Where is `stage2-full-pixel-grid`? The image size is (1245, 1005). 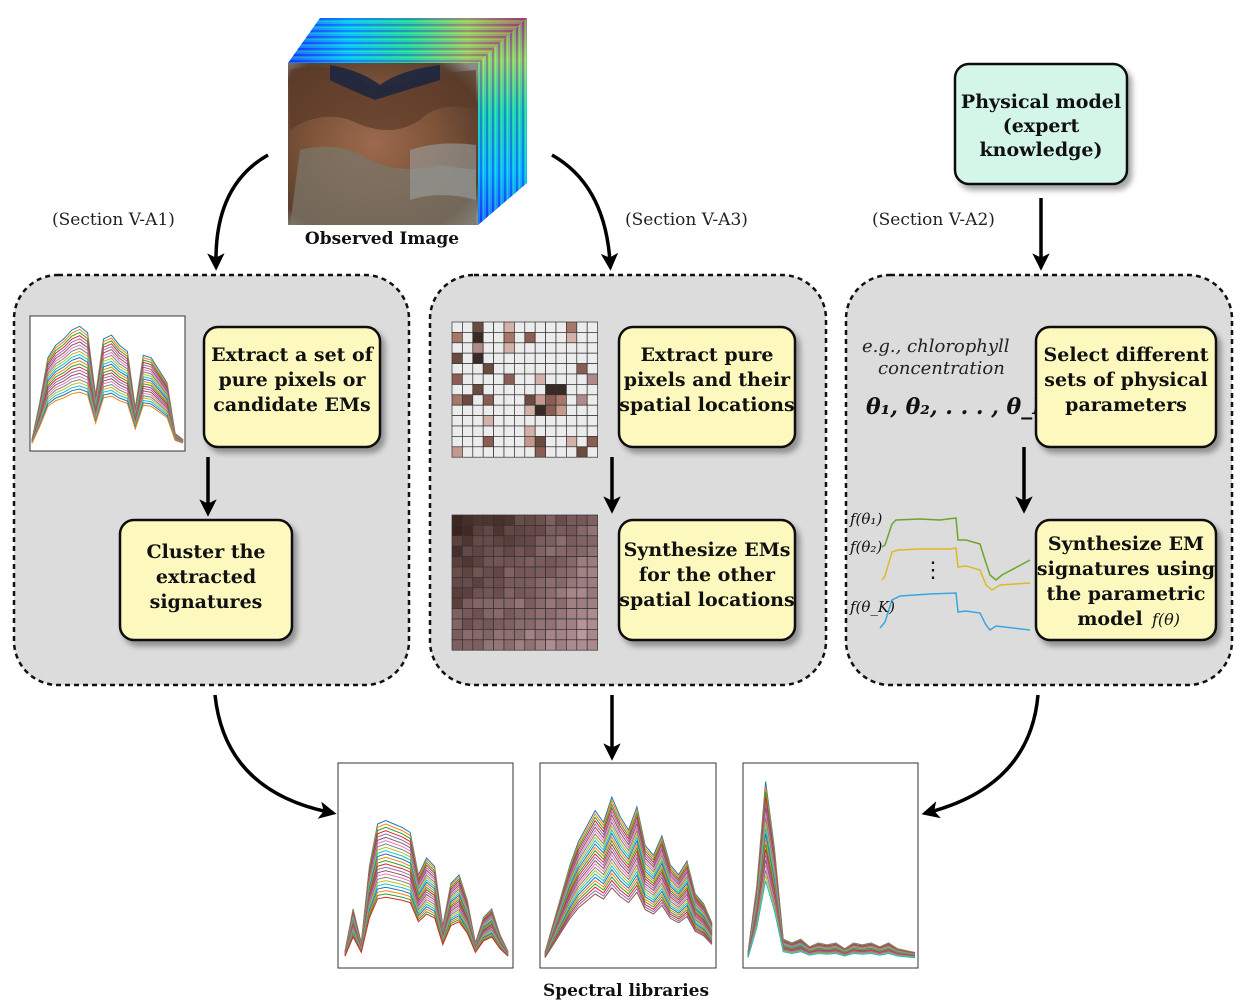 stage2-full-pixel-grid is located at coordinates (524, 582).